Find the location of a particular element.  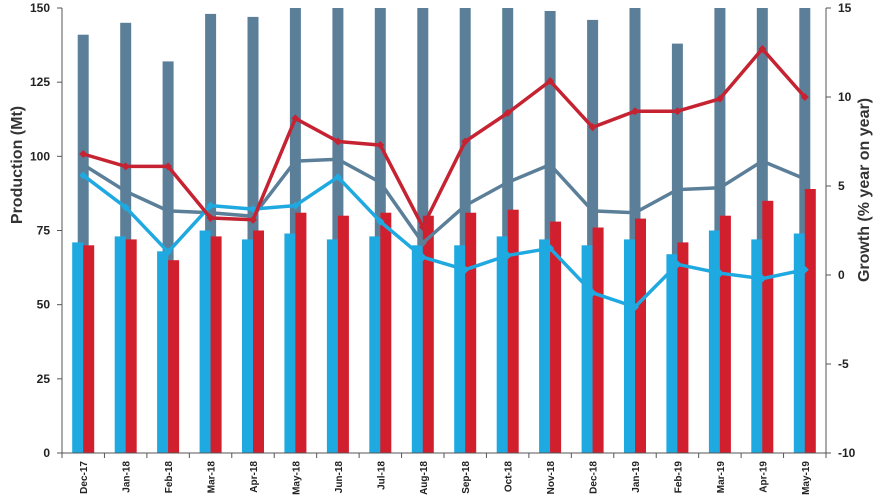

x-tick-label: Oct-18 is located at coordinates (509, 477).